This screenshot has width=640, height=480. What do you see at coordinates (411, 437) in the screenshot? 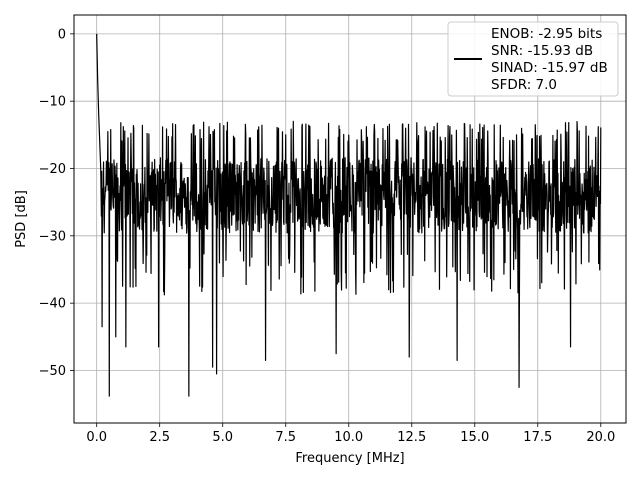
I see `x-tick-label: 12.5` at bounding box center [411, 437].